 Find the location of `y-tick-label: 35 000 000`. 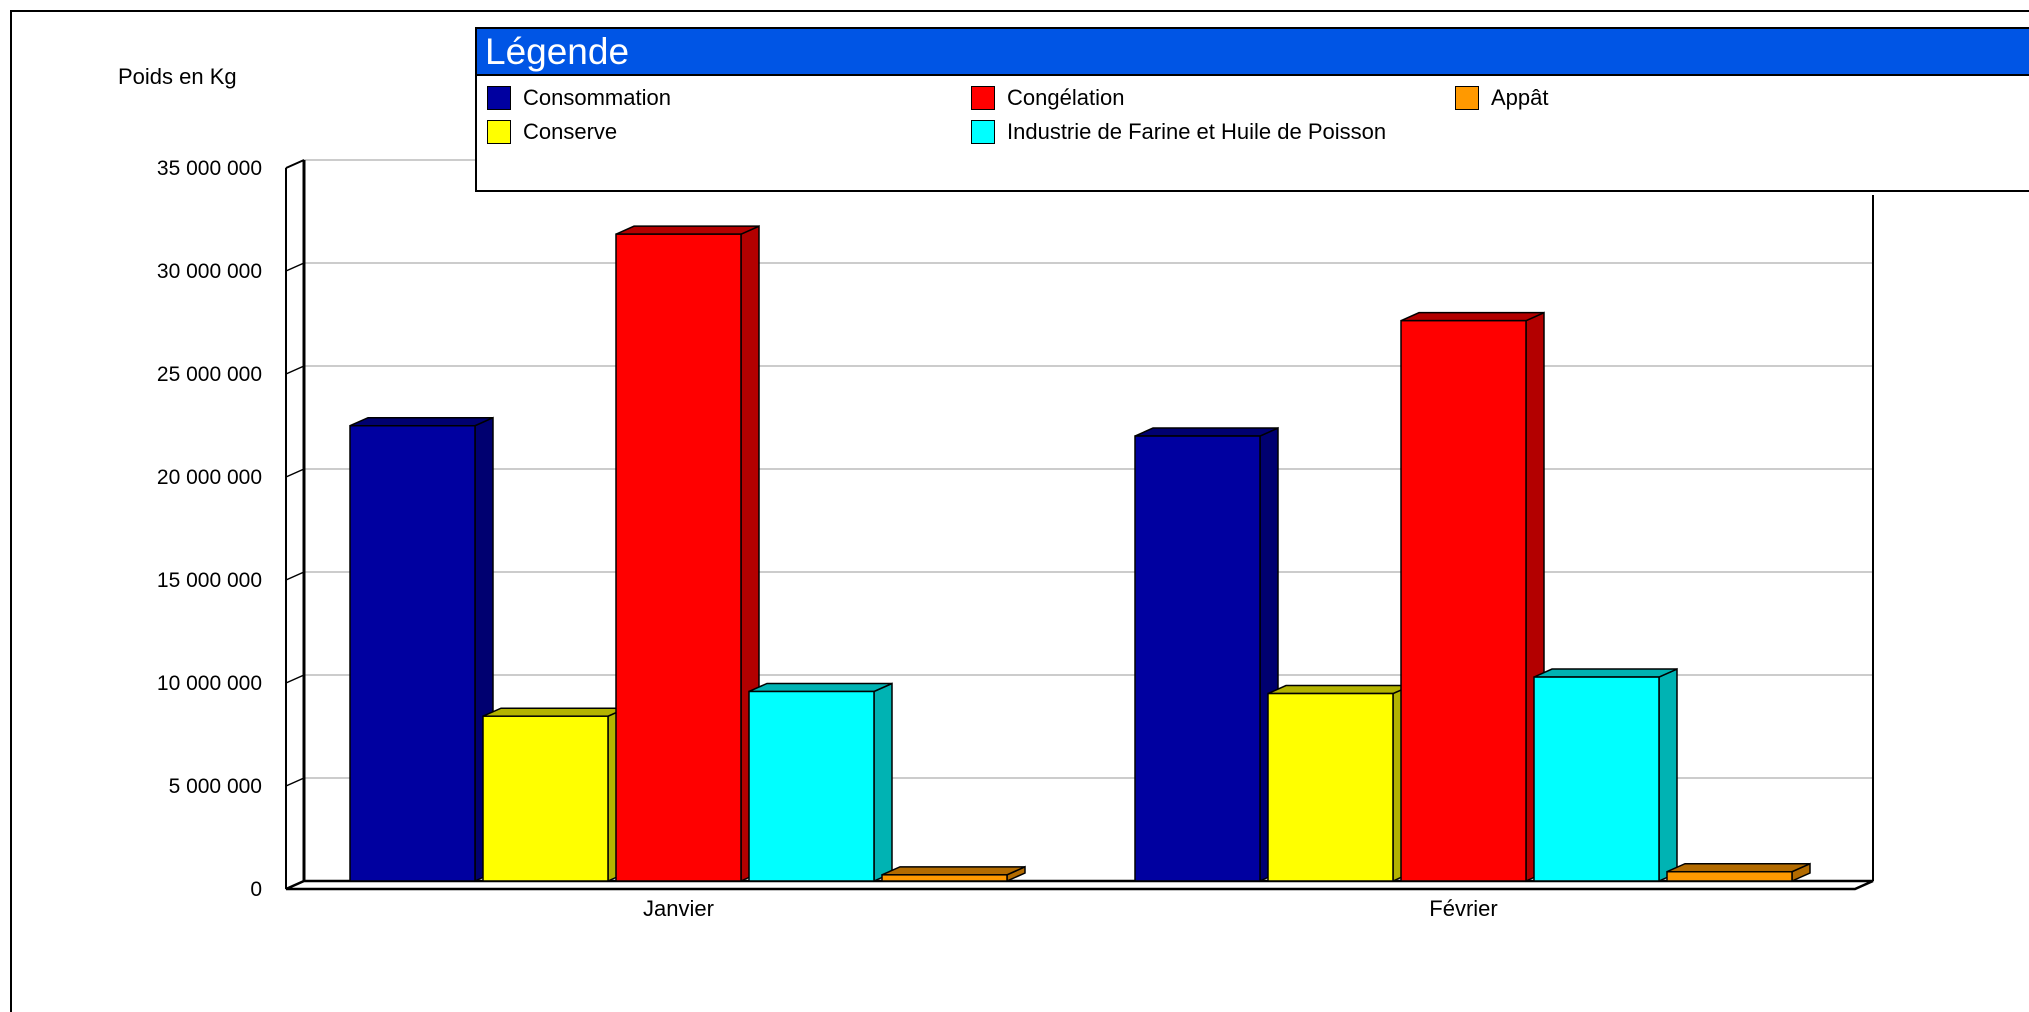

y-tick-label: 35 000 000 is located at coordinates (209, 168).